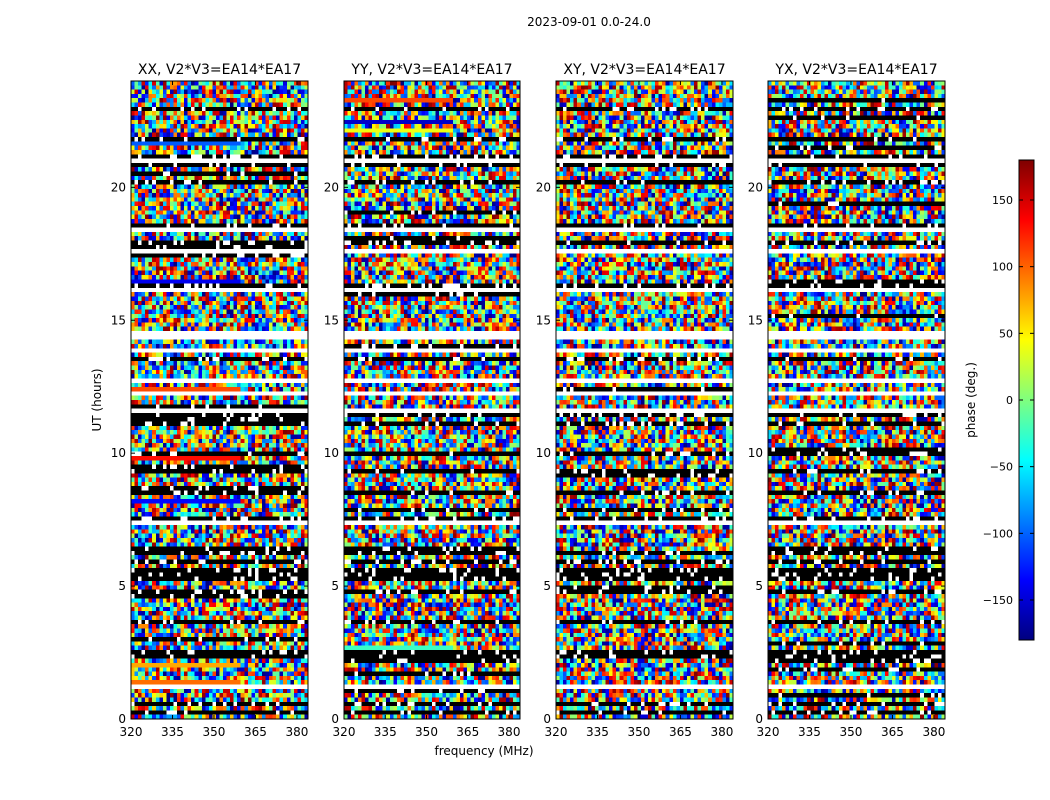  What do you see at coordinates (998, 533) in the screenshot?
I see `colorbar-tick-label: −100` at bounding box center [998, 533].